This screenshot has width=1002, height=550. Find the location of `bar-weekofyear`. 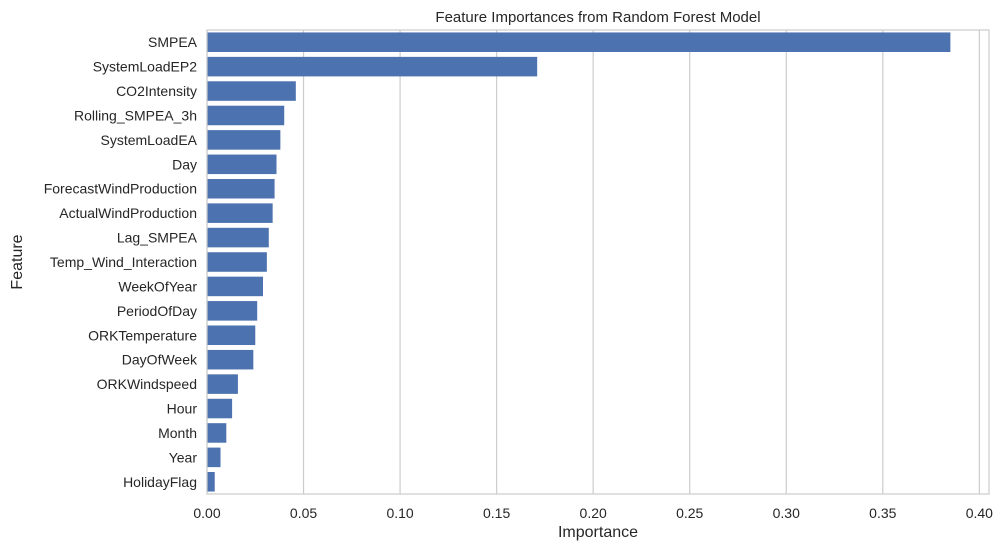

bar-weekofyear is located at coordinates (235, 286).